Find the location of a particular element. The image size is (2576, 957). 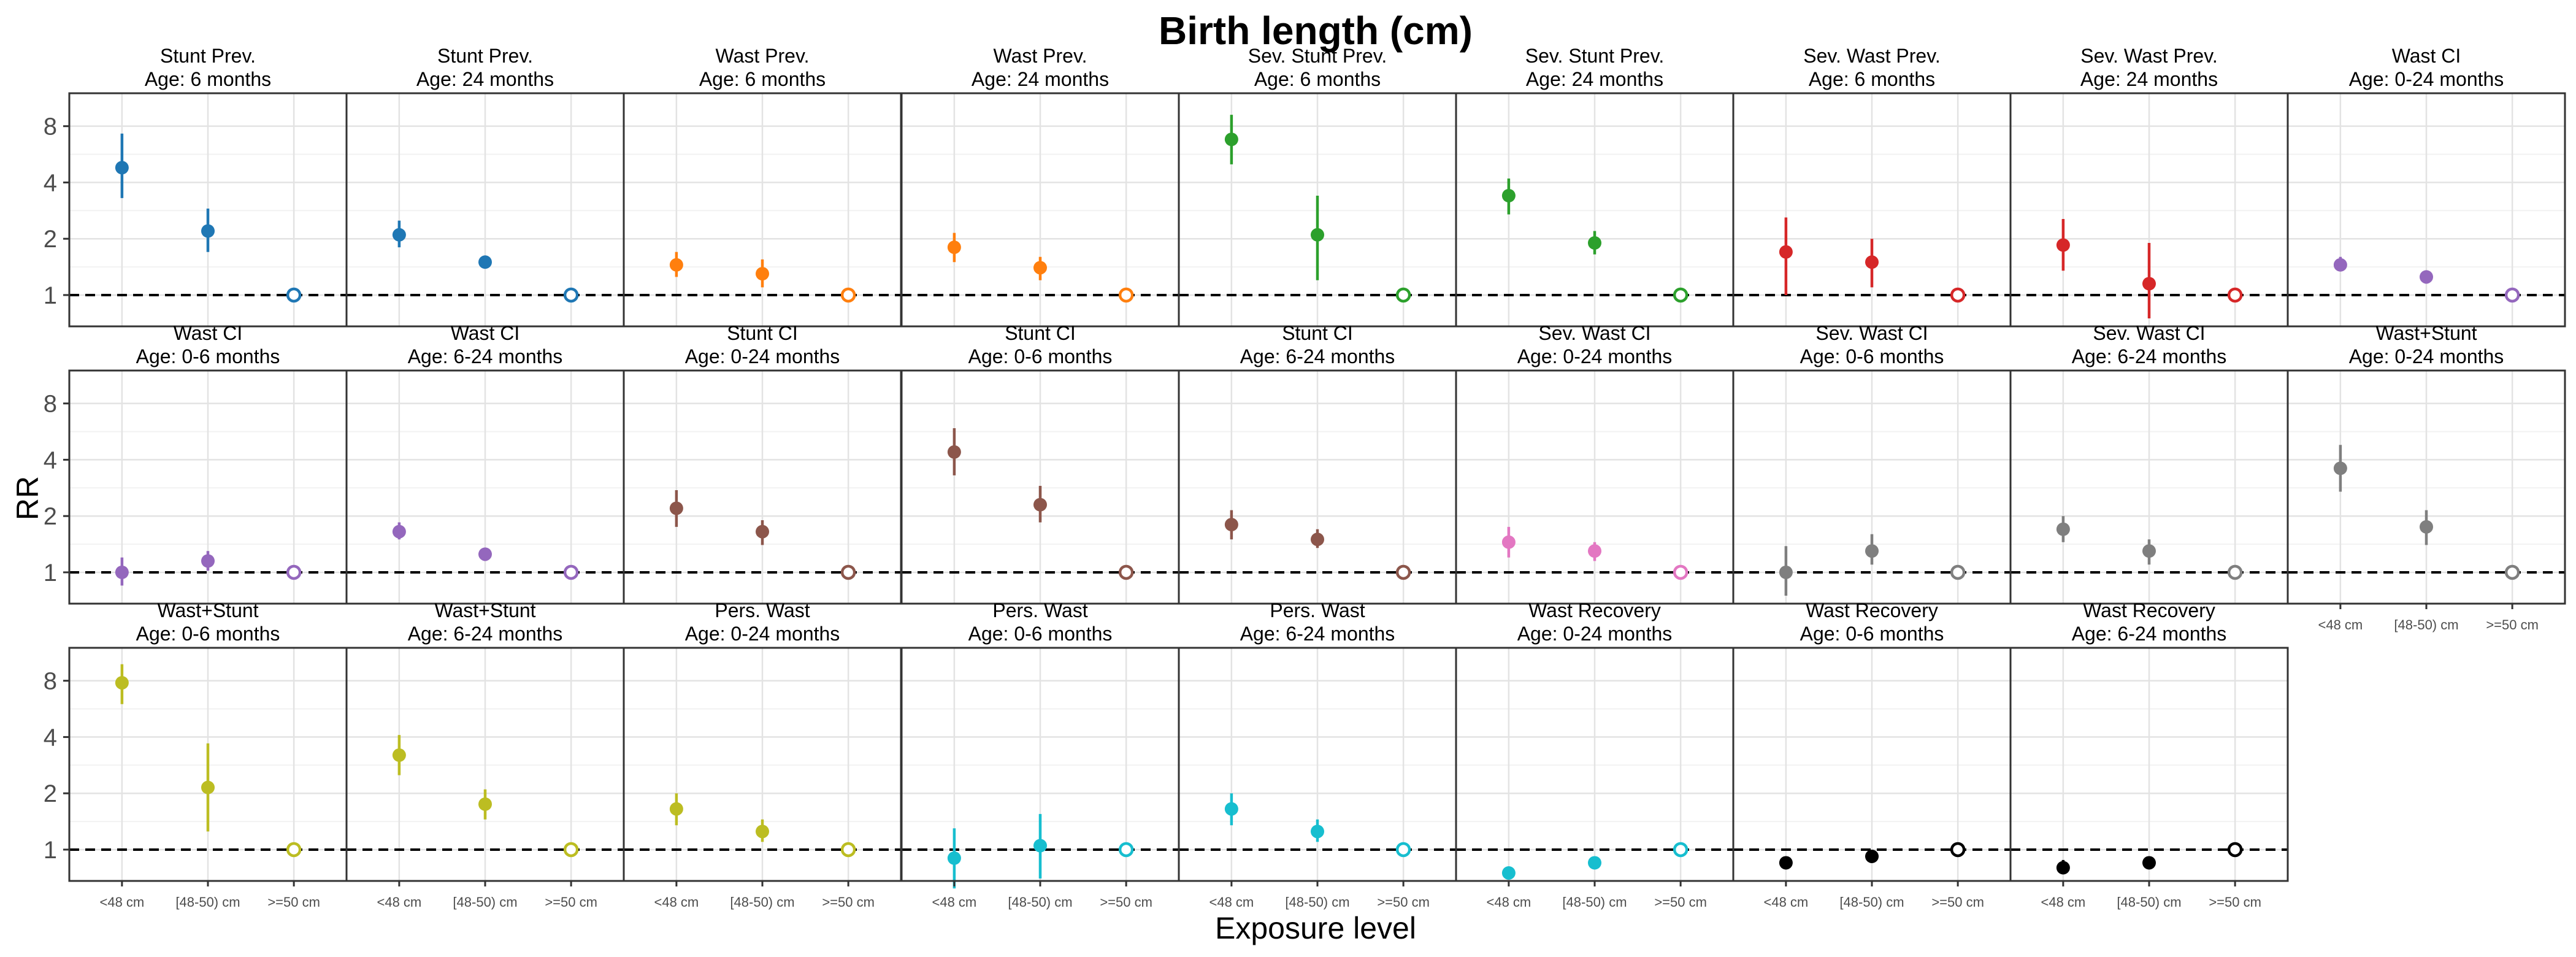

panel-title: Sev. Wast CI is located at coordinates (1871, 333).